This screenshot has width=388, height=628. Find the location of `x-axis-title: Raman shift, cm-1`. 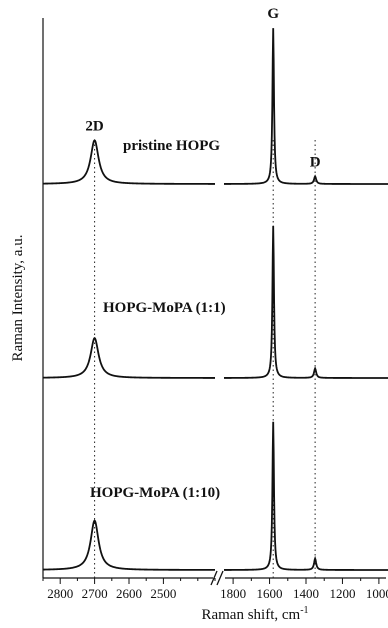

x-axis-title: Raman shift, cm-1 is located at coordinates (254, 614).